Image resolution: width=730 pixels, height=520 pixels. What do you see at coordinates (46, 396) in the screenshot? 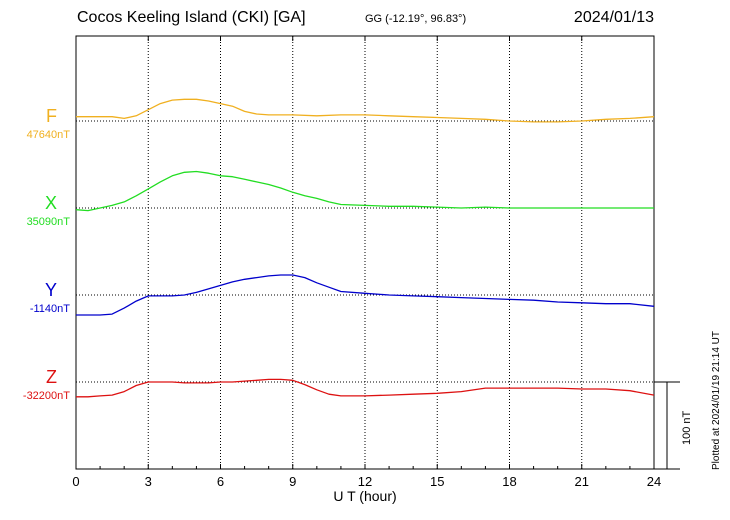
I see `baseline-value-z: -32200nT` at bounding box center [46, 396].